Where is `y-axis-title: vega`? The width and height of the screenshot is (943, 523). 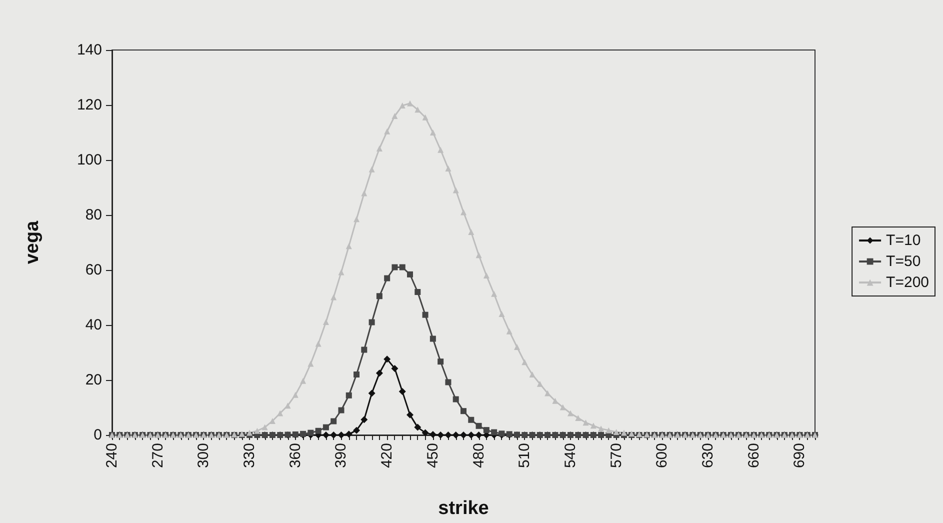 y-axis-title: vega is located at coordinates (32, 242).